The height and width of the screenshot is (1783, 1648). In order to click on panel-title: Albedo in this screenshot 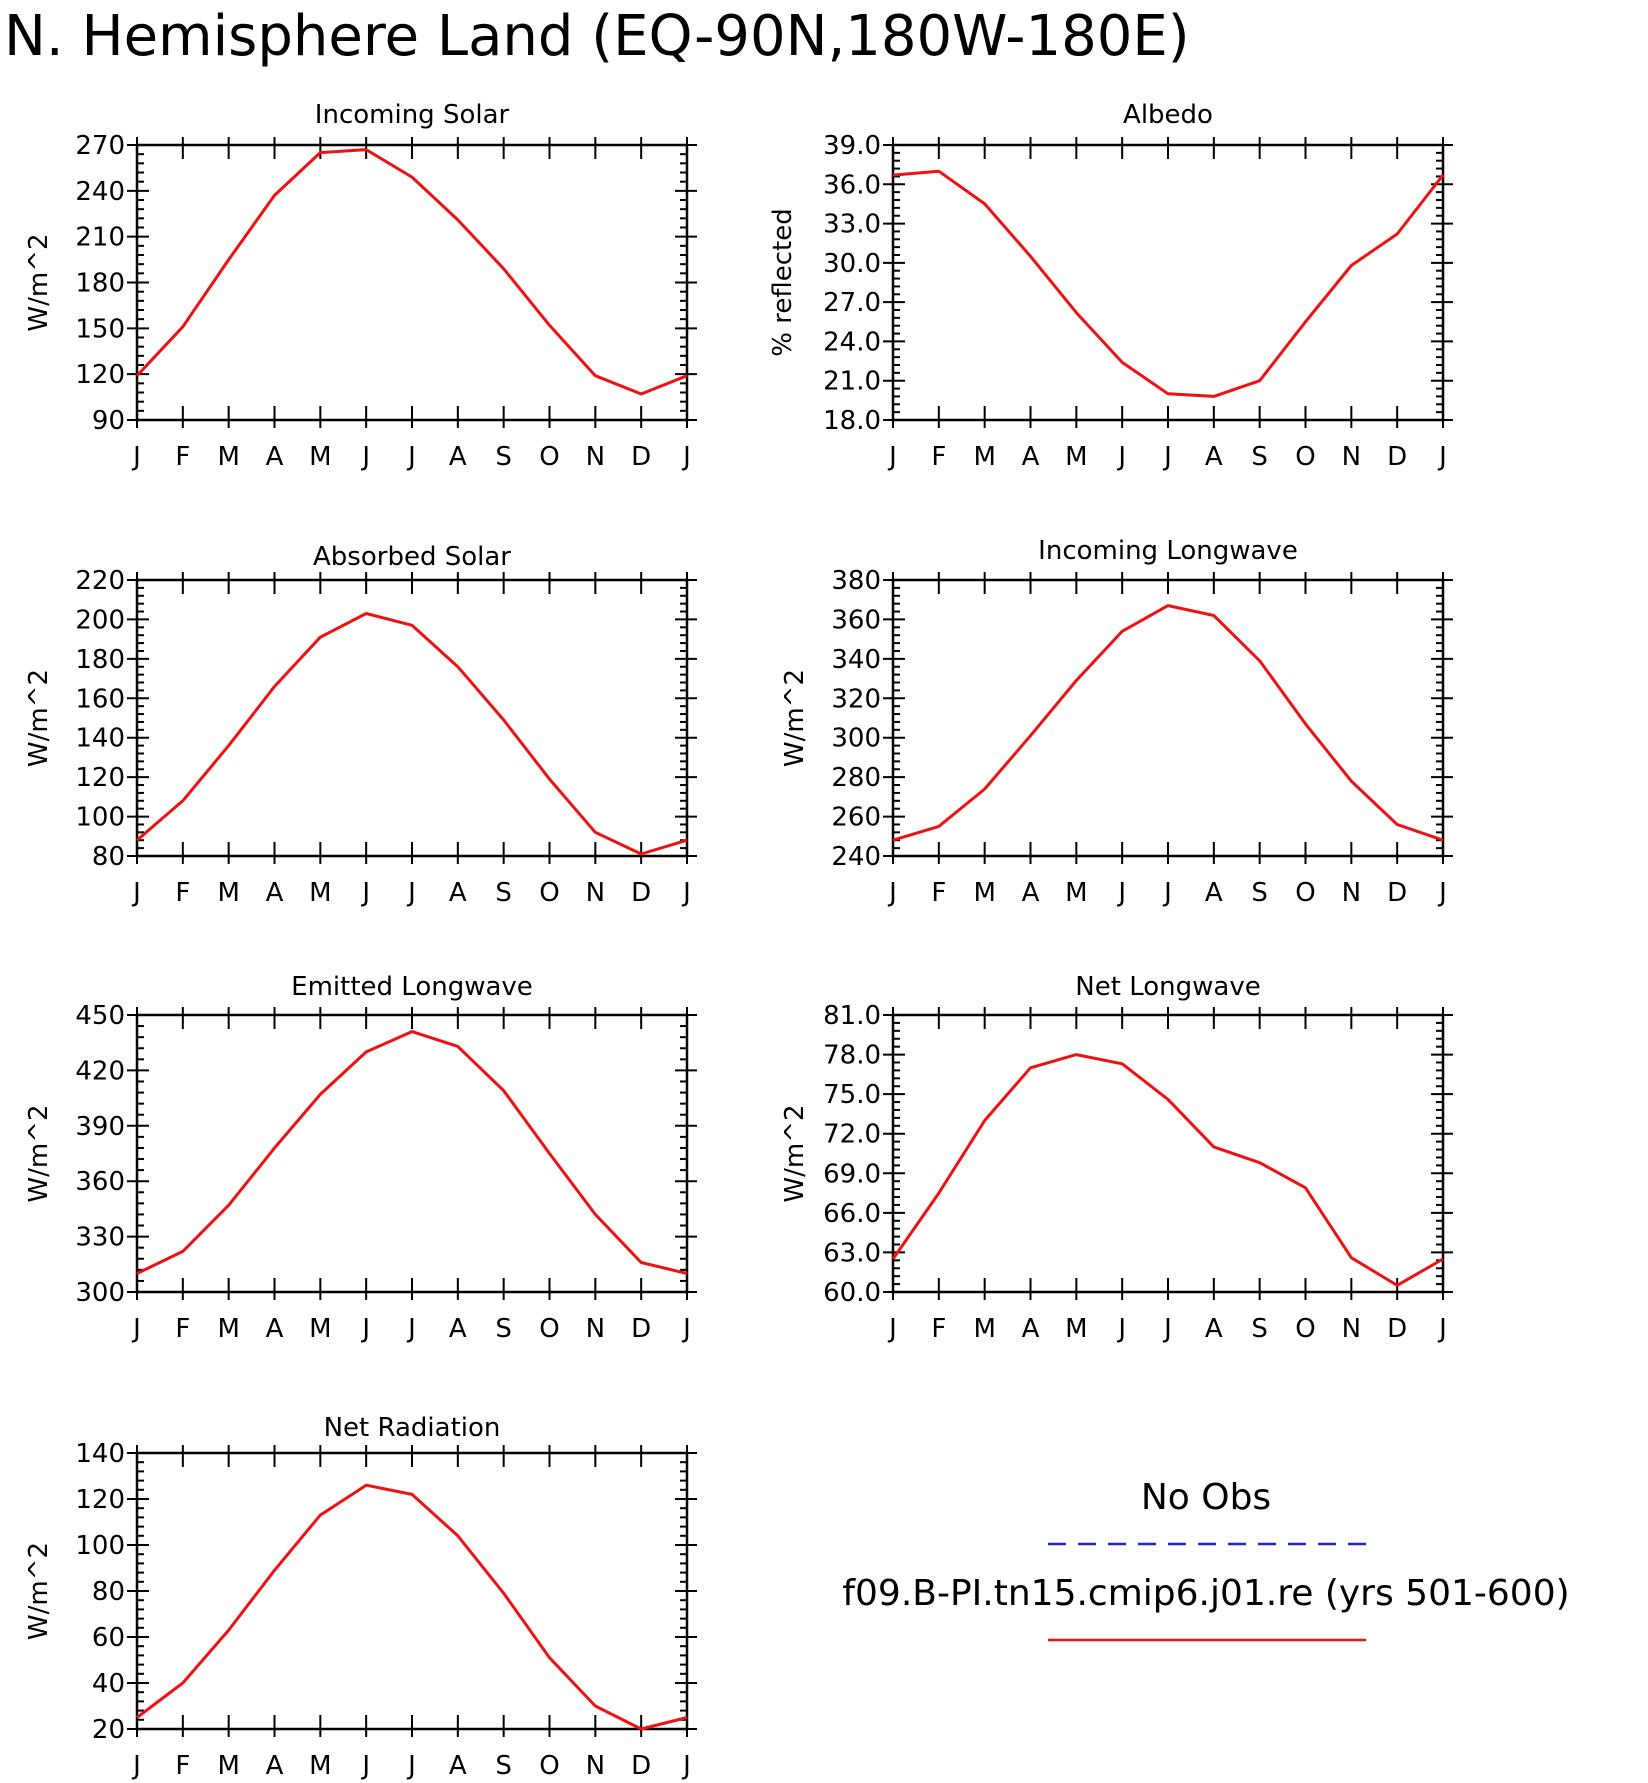, I will do `click(1168, 115)`.